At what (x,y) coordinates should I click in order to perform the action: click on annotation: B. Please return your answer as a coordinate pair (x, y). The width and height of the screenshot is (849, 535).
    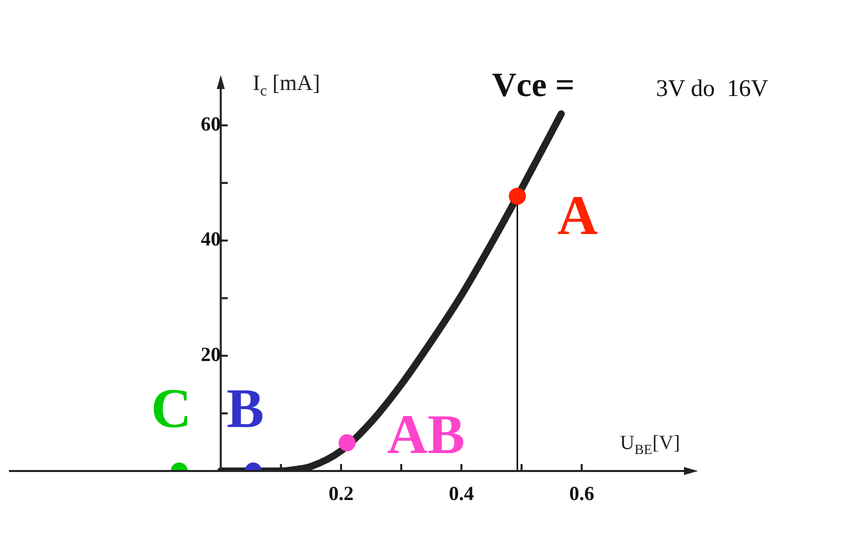
    Looking at the image, I should click on (245, 409).